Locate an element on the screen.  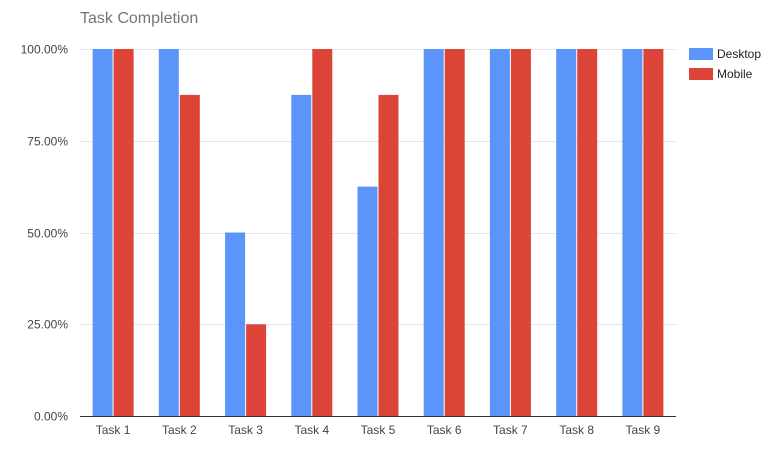
legend: Desktop Mobile is located at coordinates (725, 64).